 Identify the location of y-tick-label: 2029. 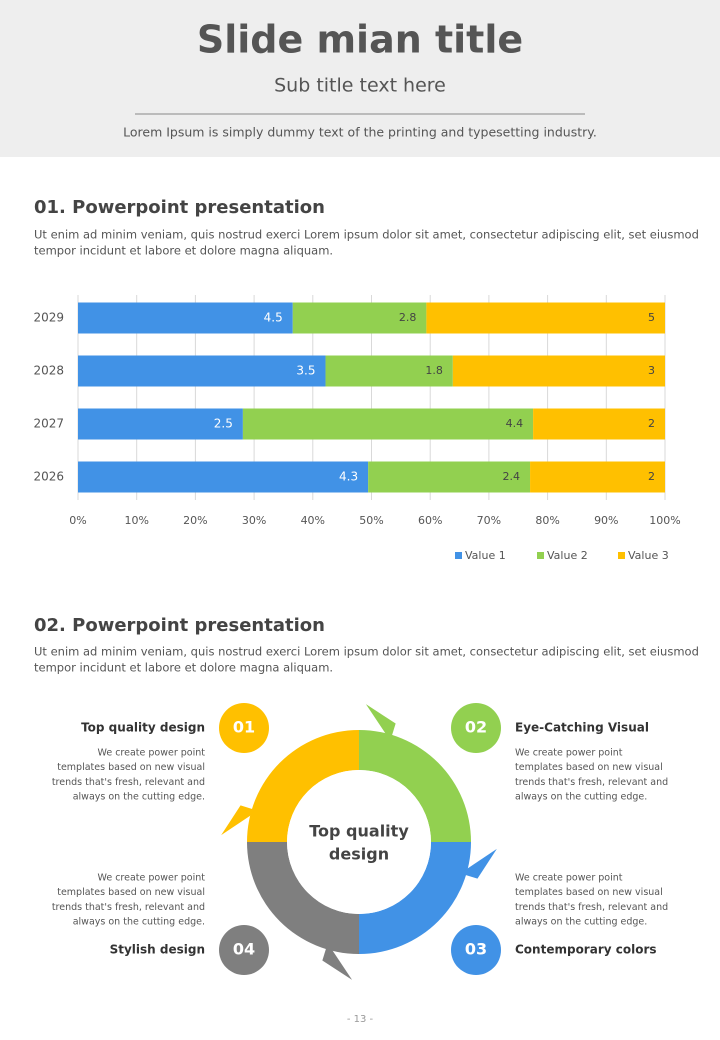
(48, 318).